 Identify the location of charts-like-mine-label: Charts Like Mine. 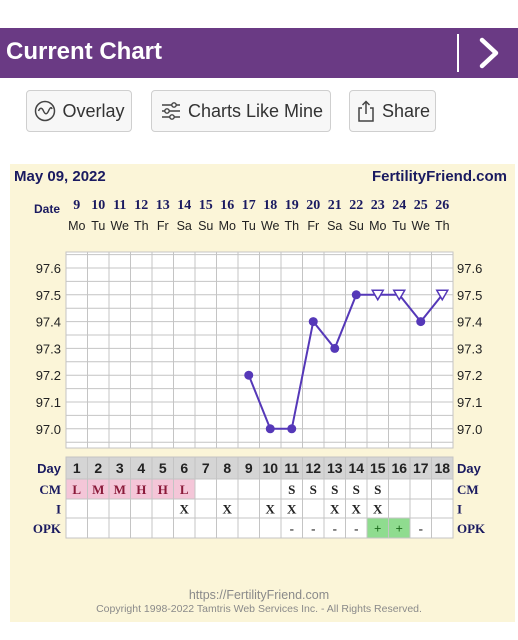
(255, 110).